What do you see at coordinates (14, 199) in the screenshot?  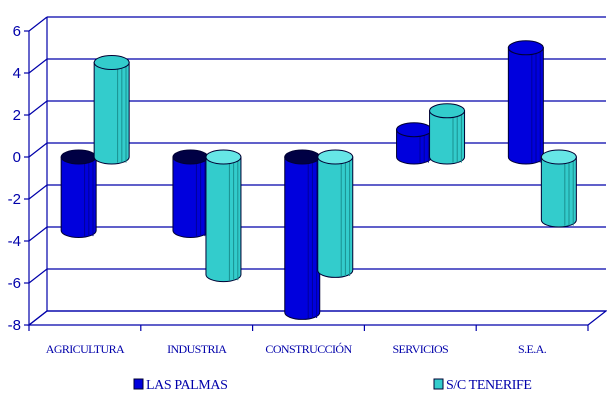 I see `y-tick-label: -2` at bounding box center [14, 199].